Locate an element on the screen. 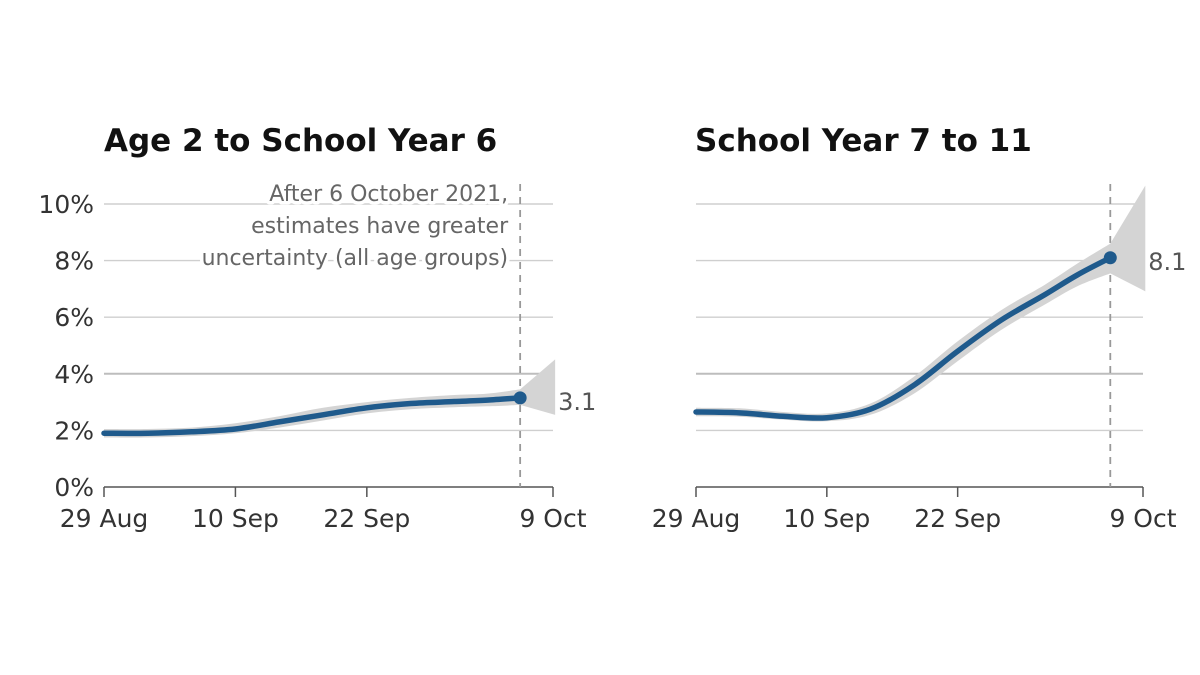  y-tick-label: 10% is located at coordinates (66, 204).